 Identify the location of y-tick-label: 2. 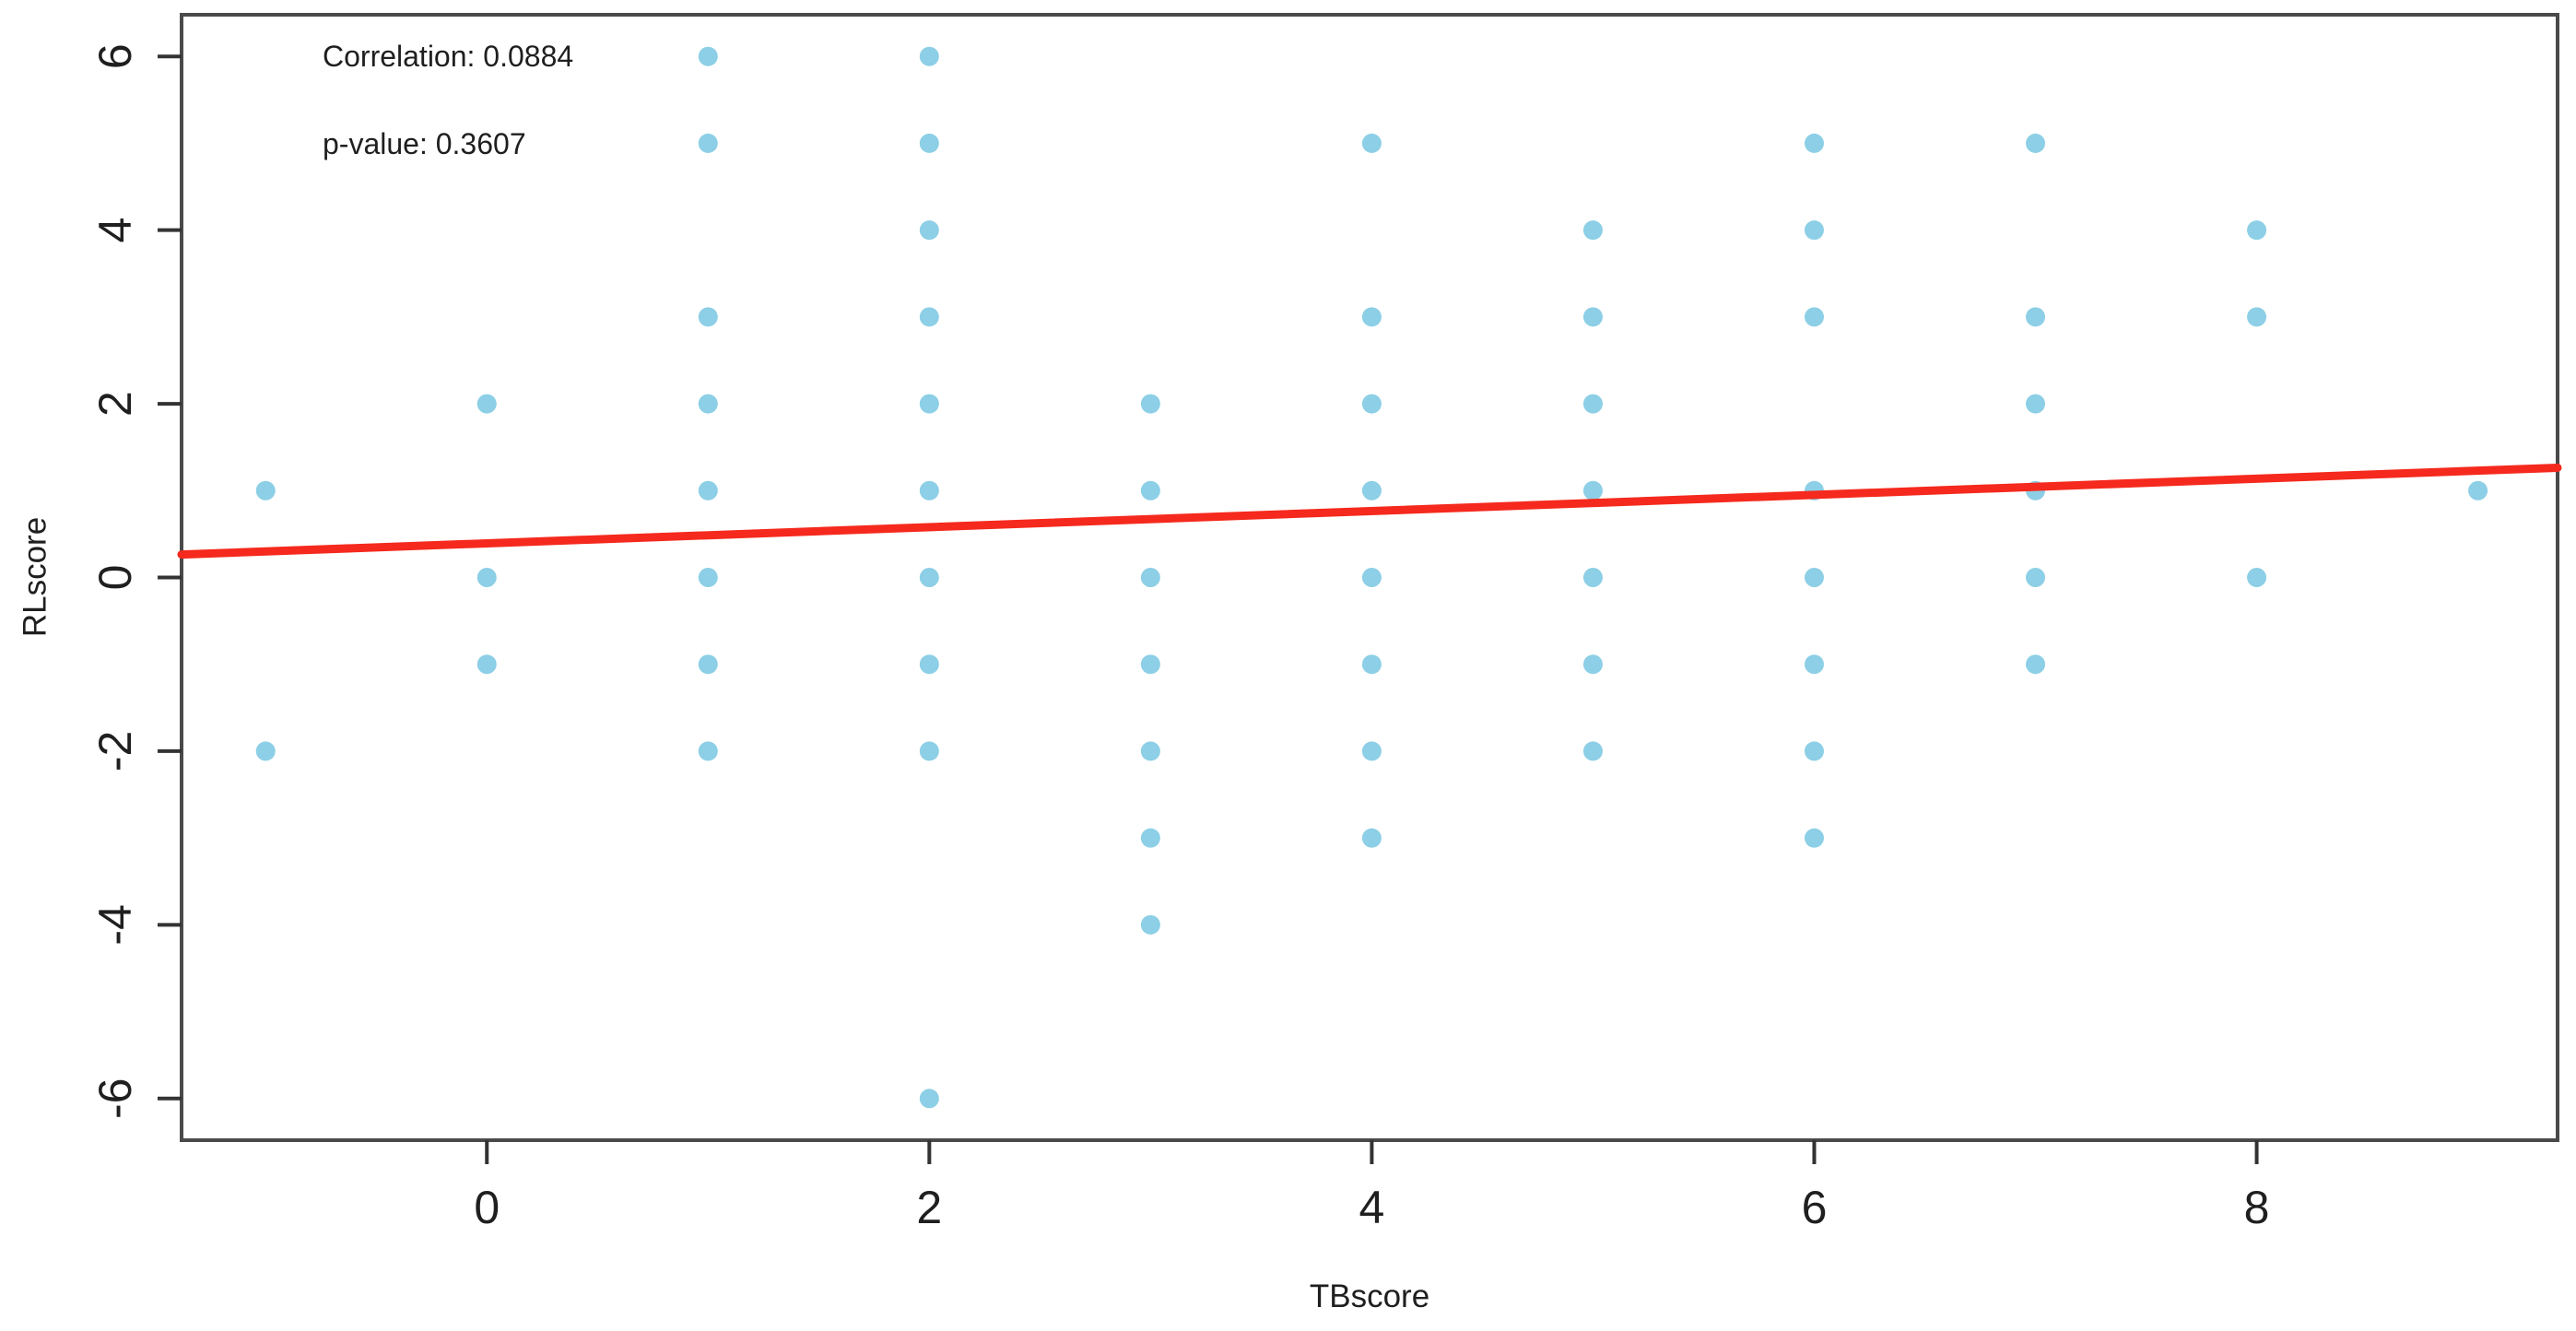
(115, 404).